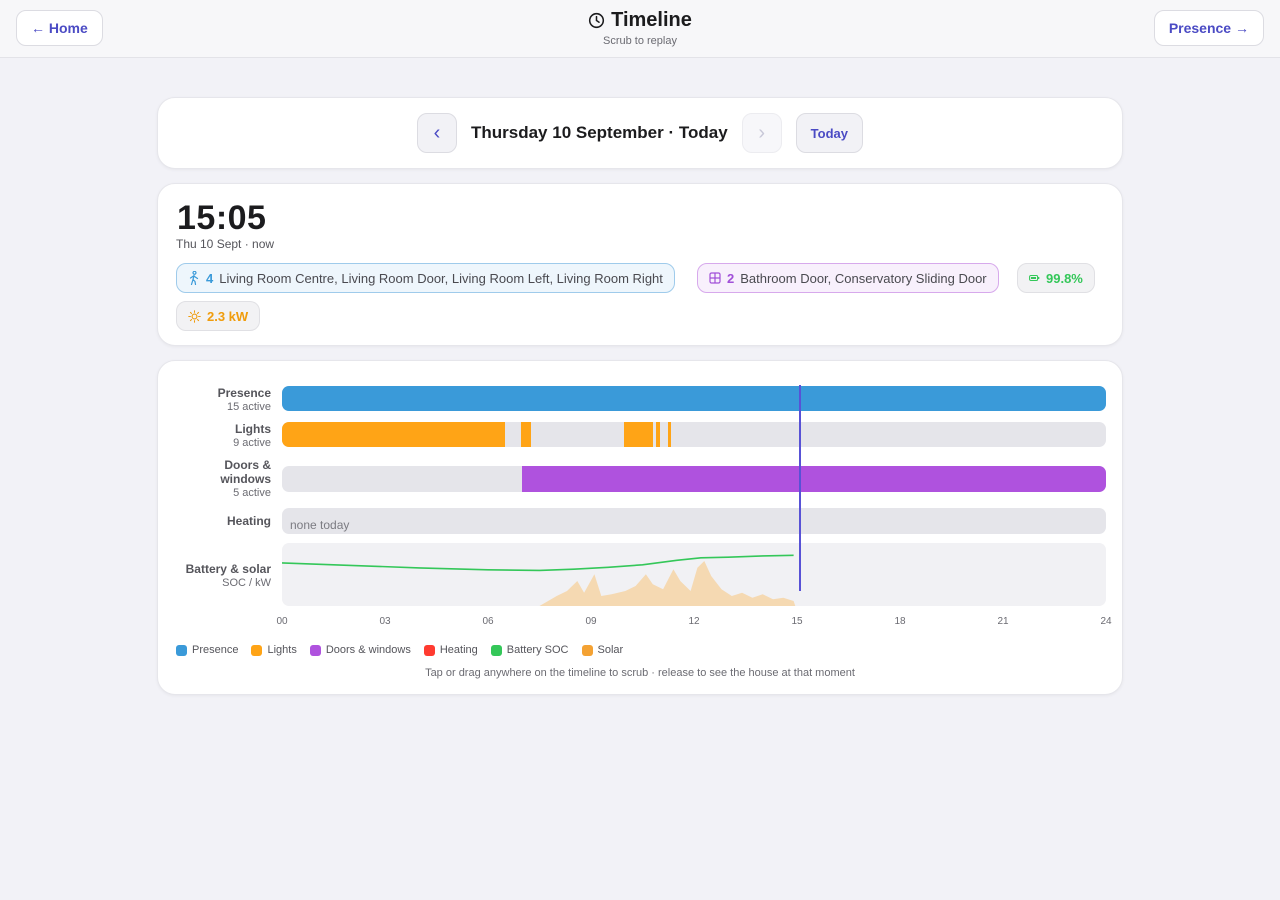 The height and width of the screenshot is (900, 1280). What do you see at coordinates (731, 278) in the screenshot?
I see `doors-count: 2` at bounding box center [731, 278].